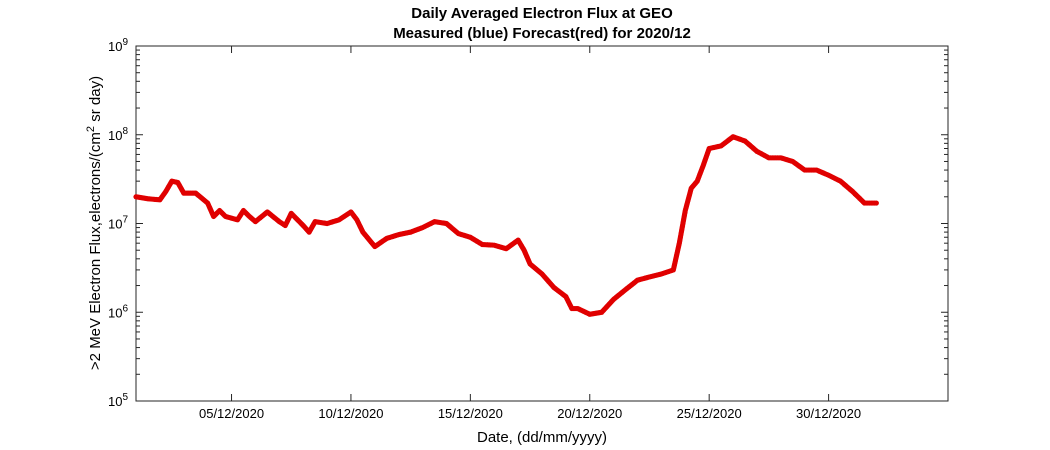 The height and width of the screenshot is (450, 1050). I want to click on y-tick-exponent: 8, so click(125, 131).